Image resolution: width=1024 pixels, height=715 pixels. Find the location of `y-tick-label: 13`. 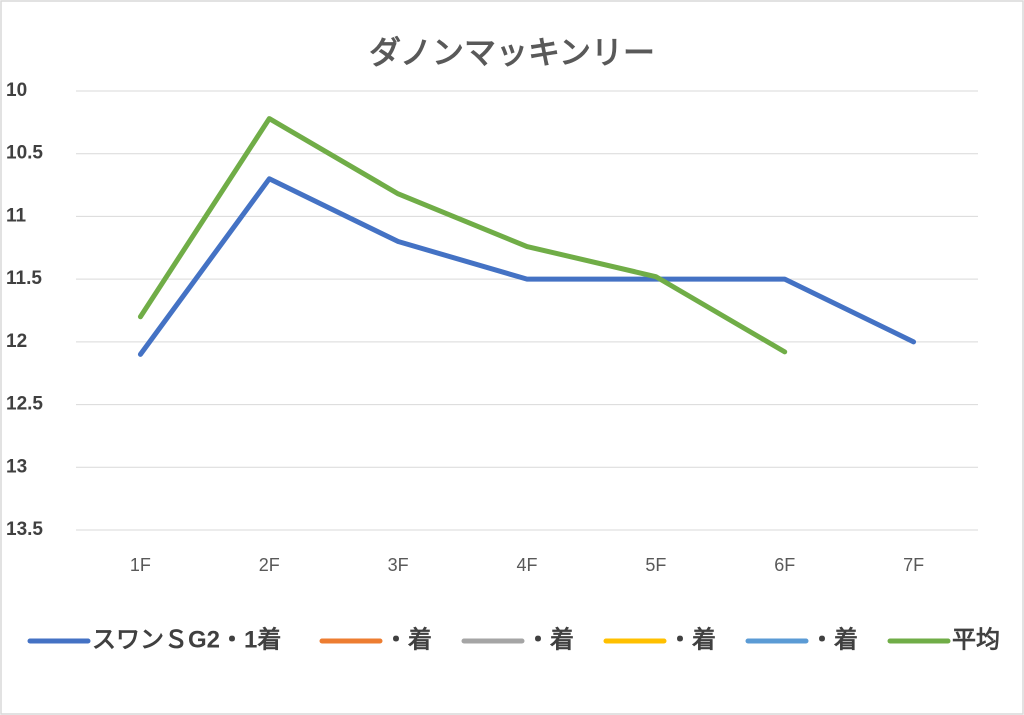

y-tick-label: 13 is located at coordinates (16, 466).